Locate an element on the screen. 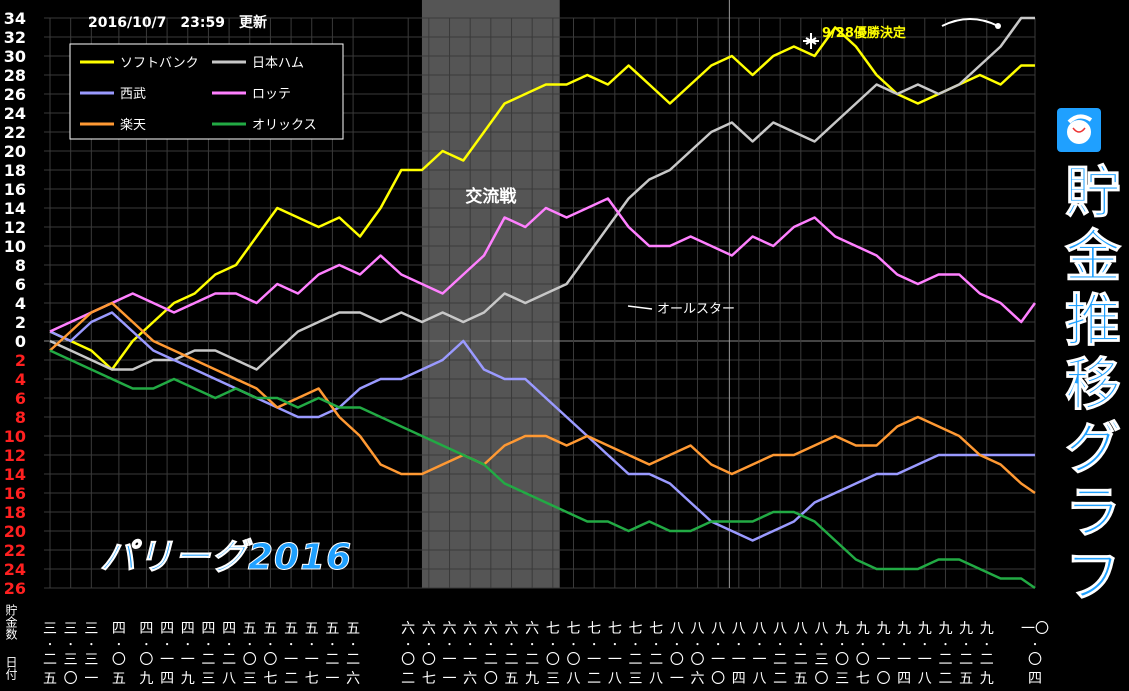  x-tick-label: 三・三〇 is located at coordinates (71, 654).